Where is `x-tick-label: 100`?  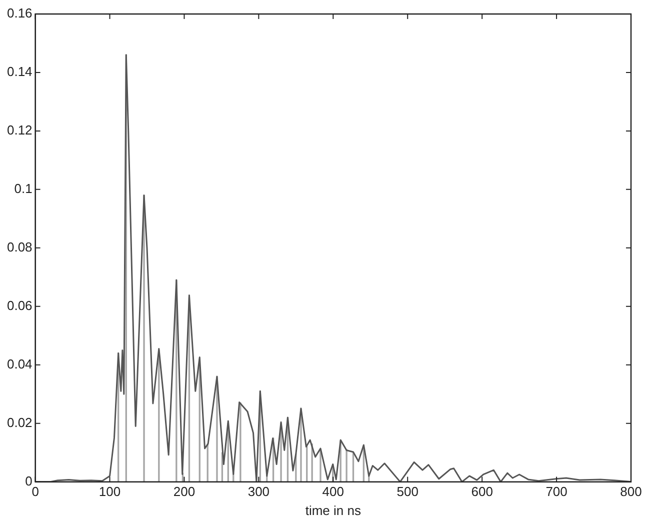 x-tick-label: 100 is located at coordinates (109, 492).